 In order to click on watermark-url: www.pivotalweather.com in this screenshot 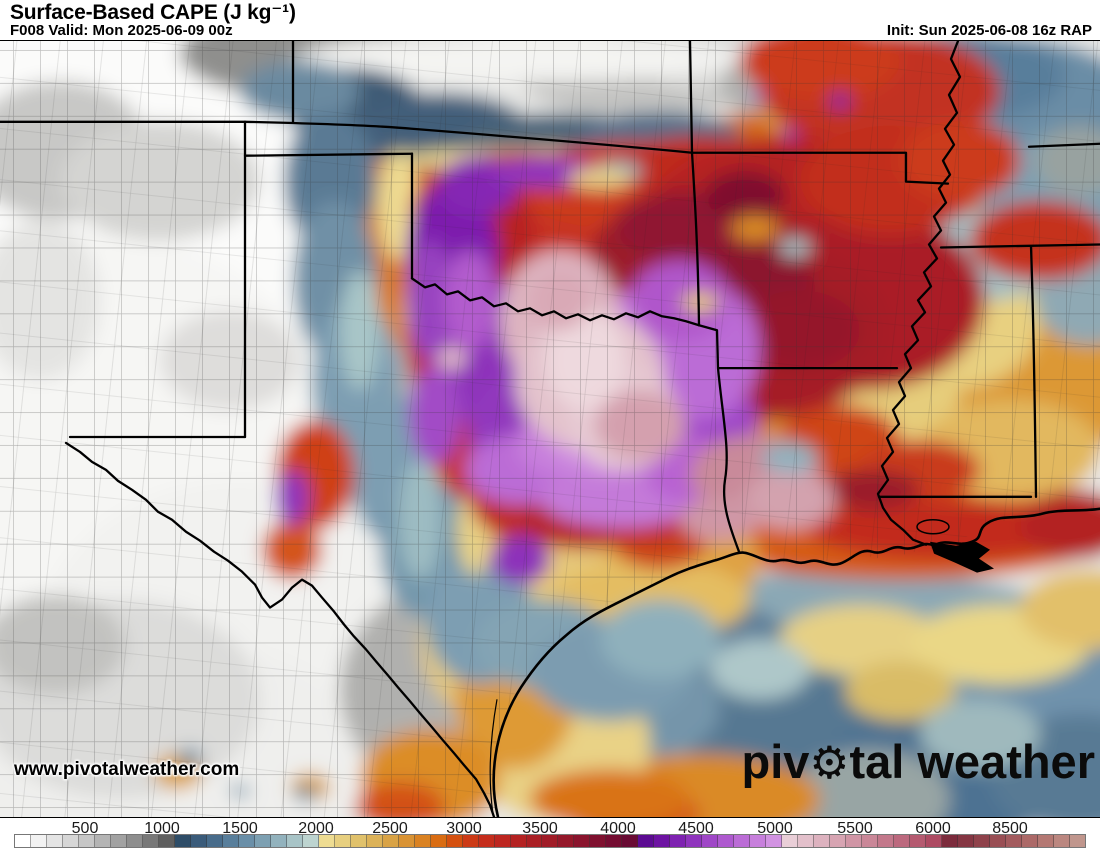, I will do `click(127, 769)`.